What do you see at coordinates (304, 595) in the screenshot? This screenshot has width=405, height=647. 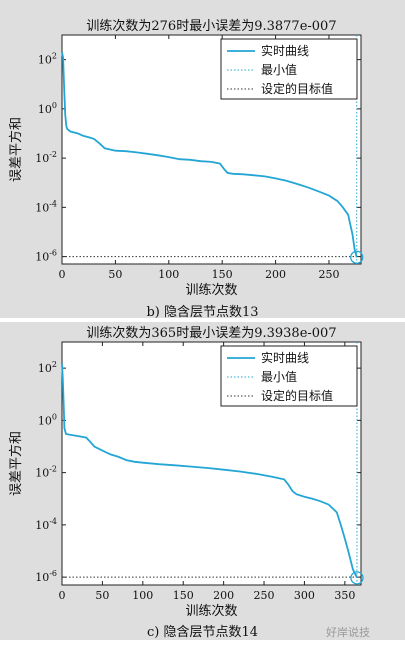 I see `x-tick-label: 300` at bounding box center [304, 595].